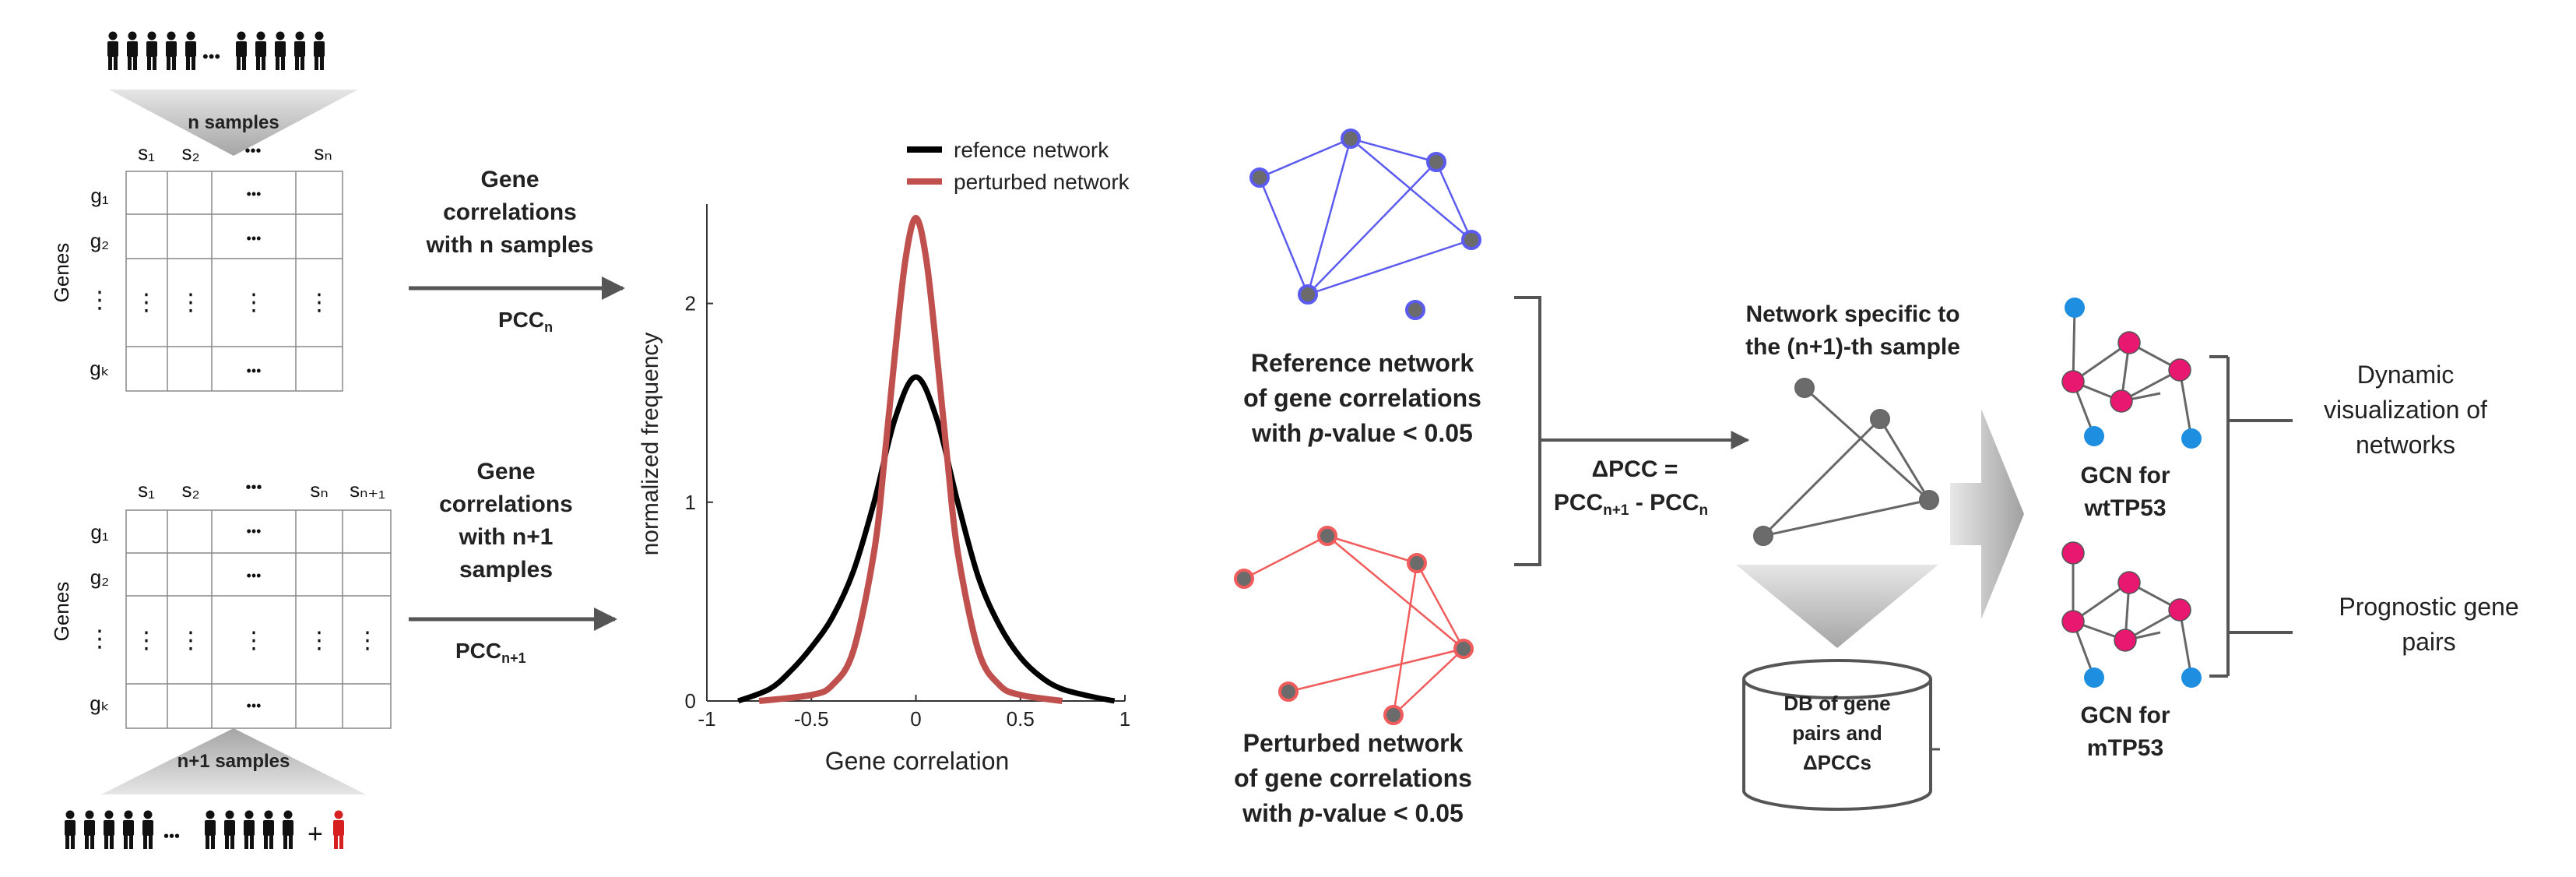 Image resolution: width=2576 pixels, height=877 pixels. What do you see at coordinates (205, 830) in the screenshot?
I see `bottom-people-row: ••• +` at bounding box center [205, 830].